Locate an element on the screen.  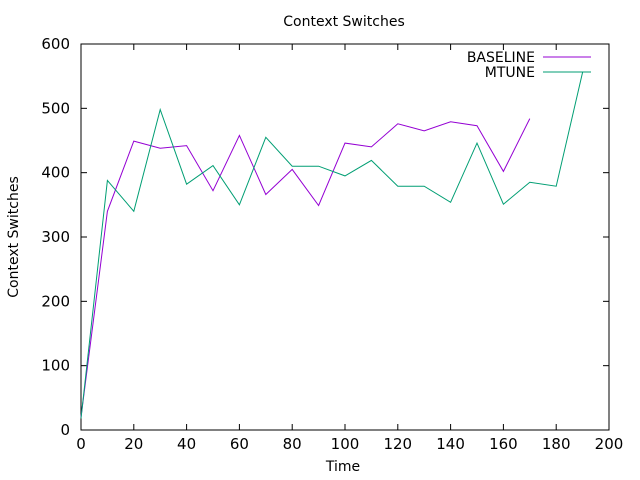
x-tick-label: 20 is located at coordinates (133, 444).